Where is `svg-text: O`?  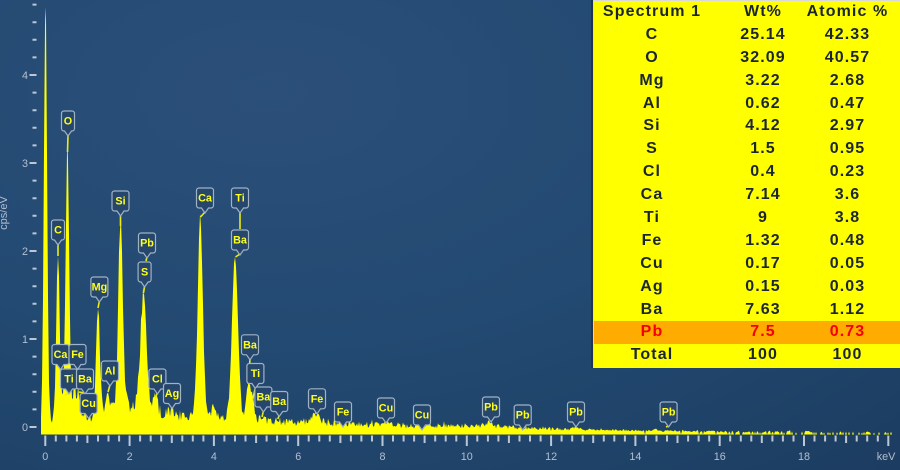
svg-text: O is located at coordinates (68, 122).